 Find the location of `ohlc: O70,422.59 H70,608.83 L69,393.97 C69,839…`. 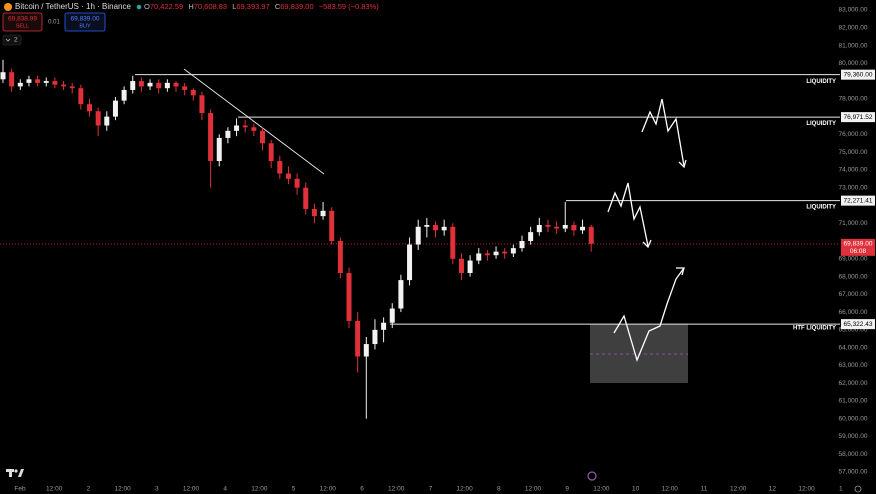

ohlc: O70,422.59 H70,608.83 L69,393.97 C69,839… is located at coordinates (261, 6).